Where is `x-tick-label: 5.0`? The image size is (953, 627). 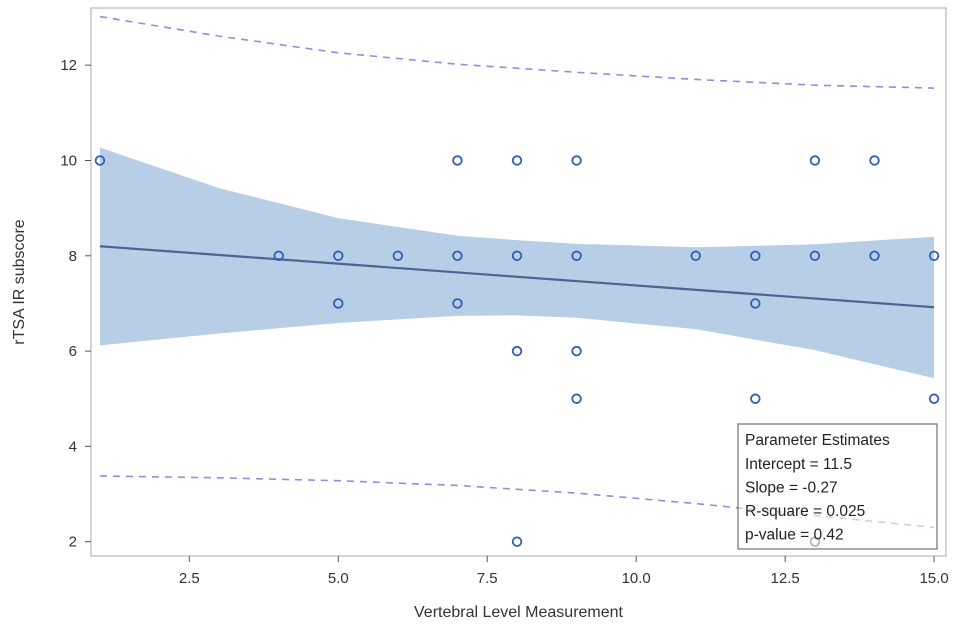 x-tick-label: 5.0 is located at coordinates (338, 578).